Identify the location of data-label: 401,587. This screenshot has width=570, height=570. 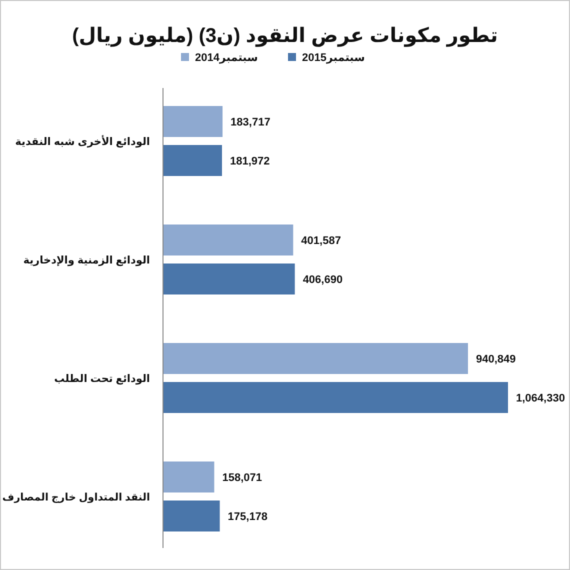
(321, 241).